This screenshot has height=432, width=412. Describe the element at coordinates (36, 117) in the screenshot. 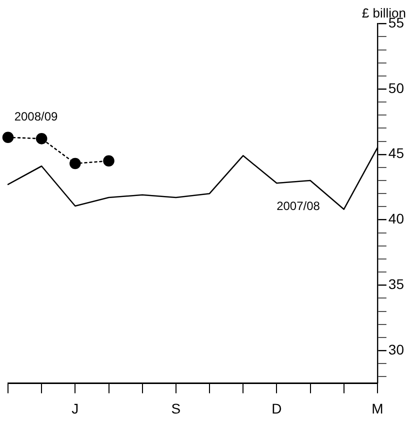

I see `series-label: 2008/09` at that location.